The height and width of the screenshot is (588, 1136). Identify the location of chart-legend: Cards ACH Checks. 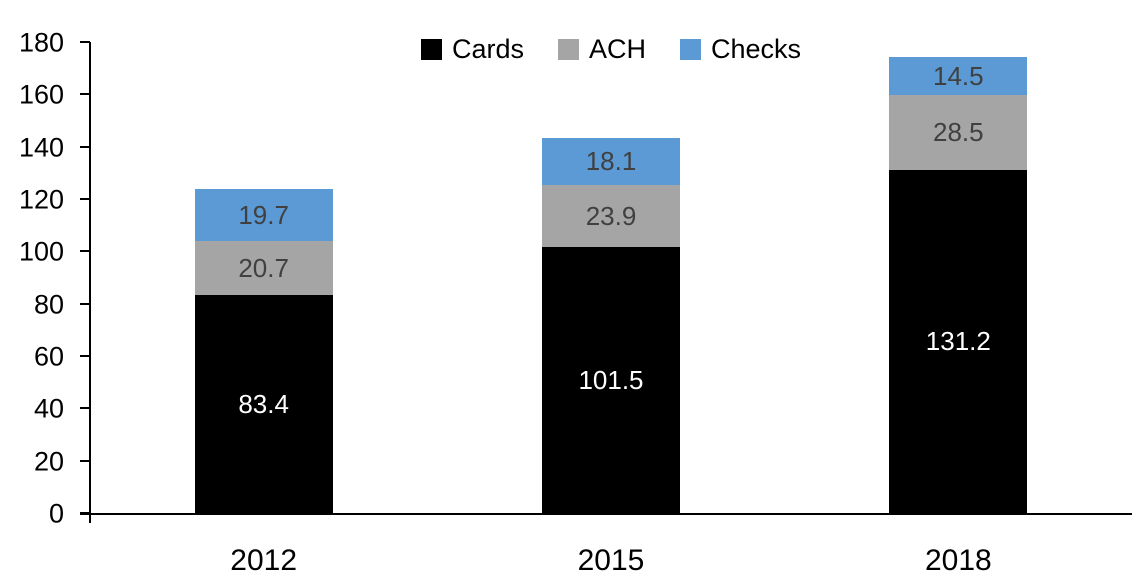
(611, 49).